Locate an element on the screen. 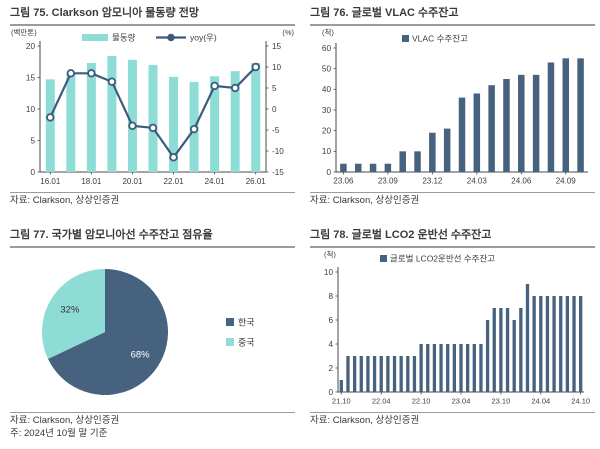 The image size is (600, 449). svg-text: 60 is located at coordinates (327, 48).